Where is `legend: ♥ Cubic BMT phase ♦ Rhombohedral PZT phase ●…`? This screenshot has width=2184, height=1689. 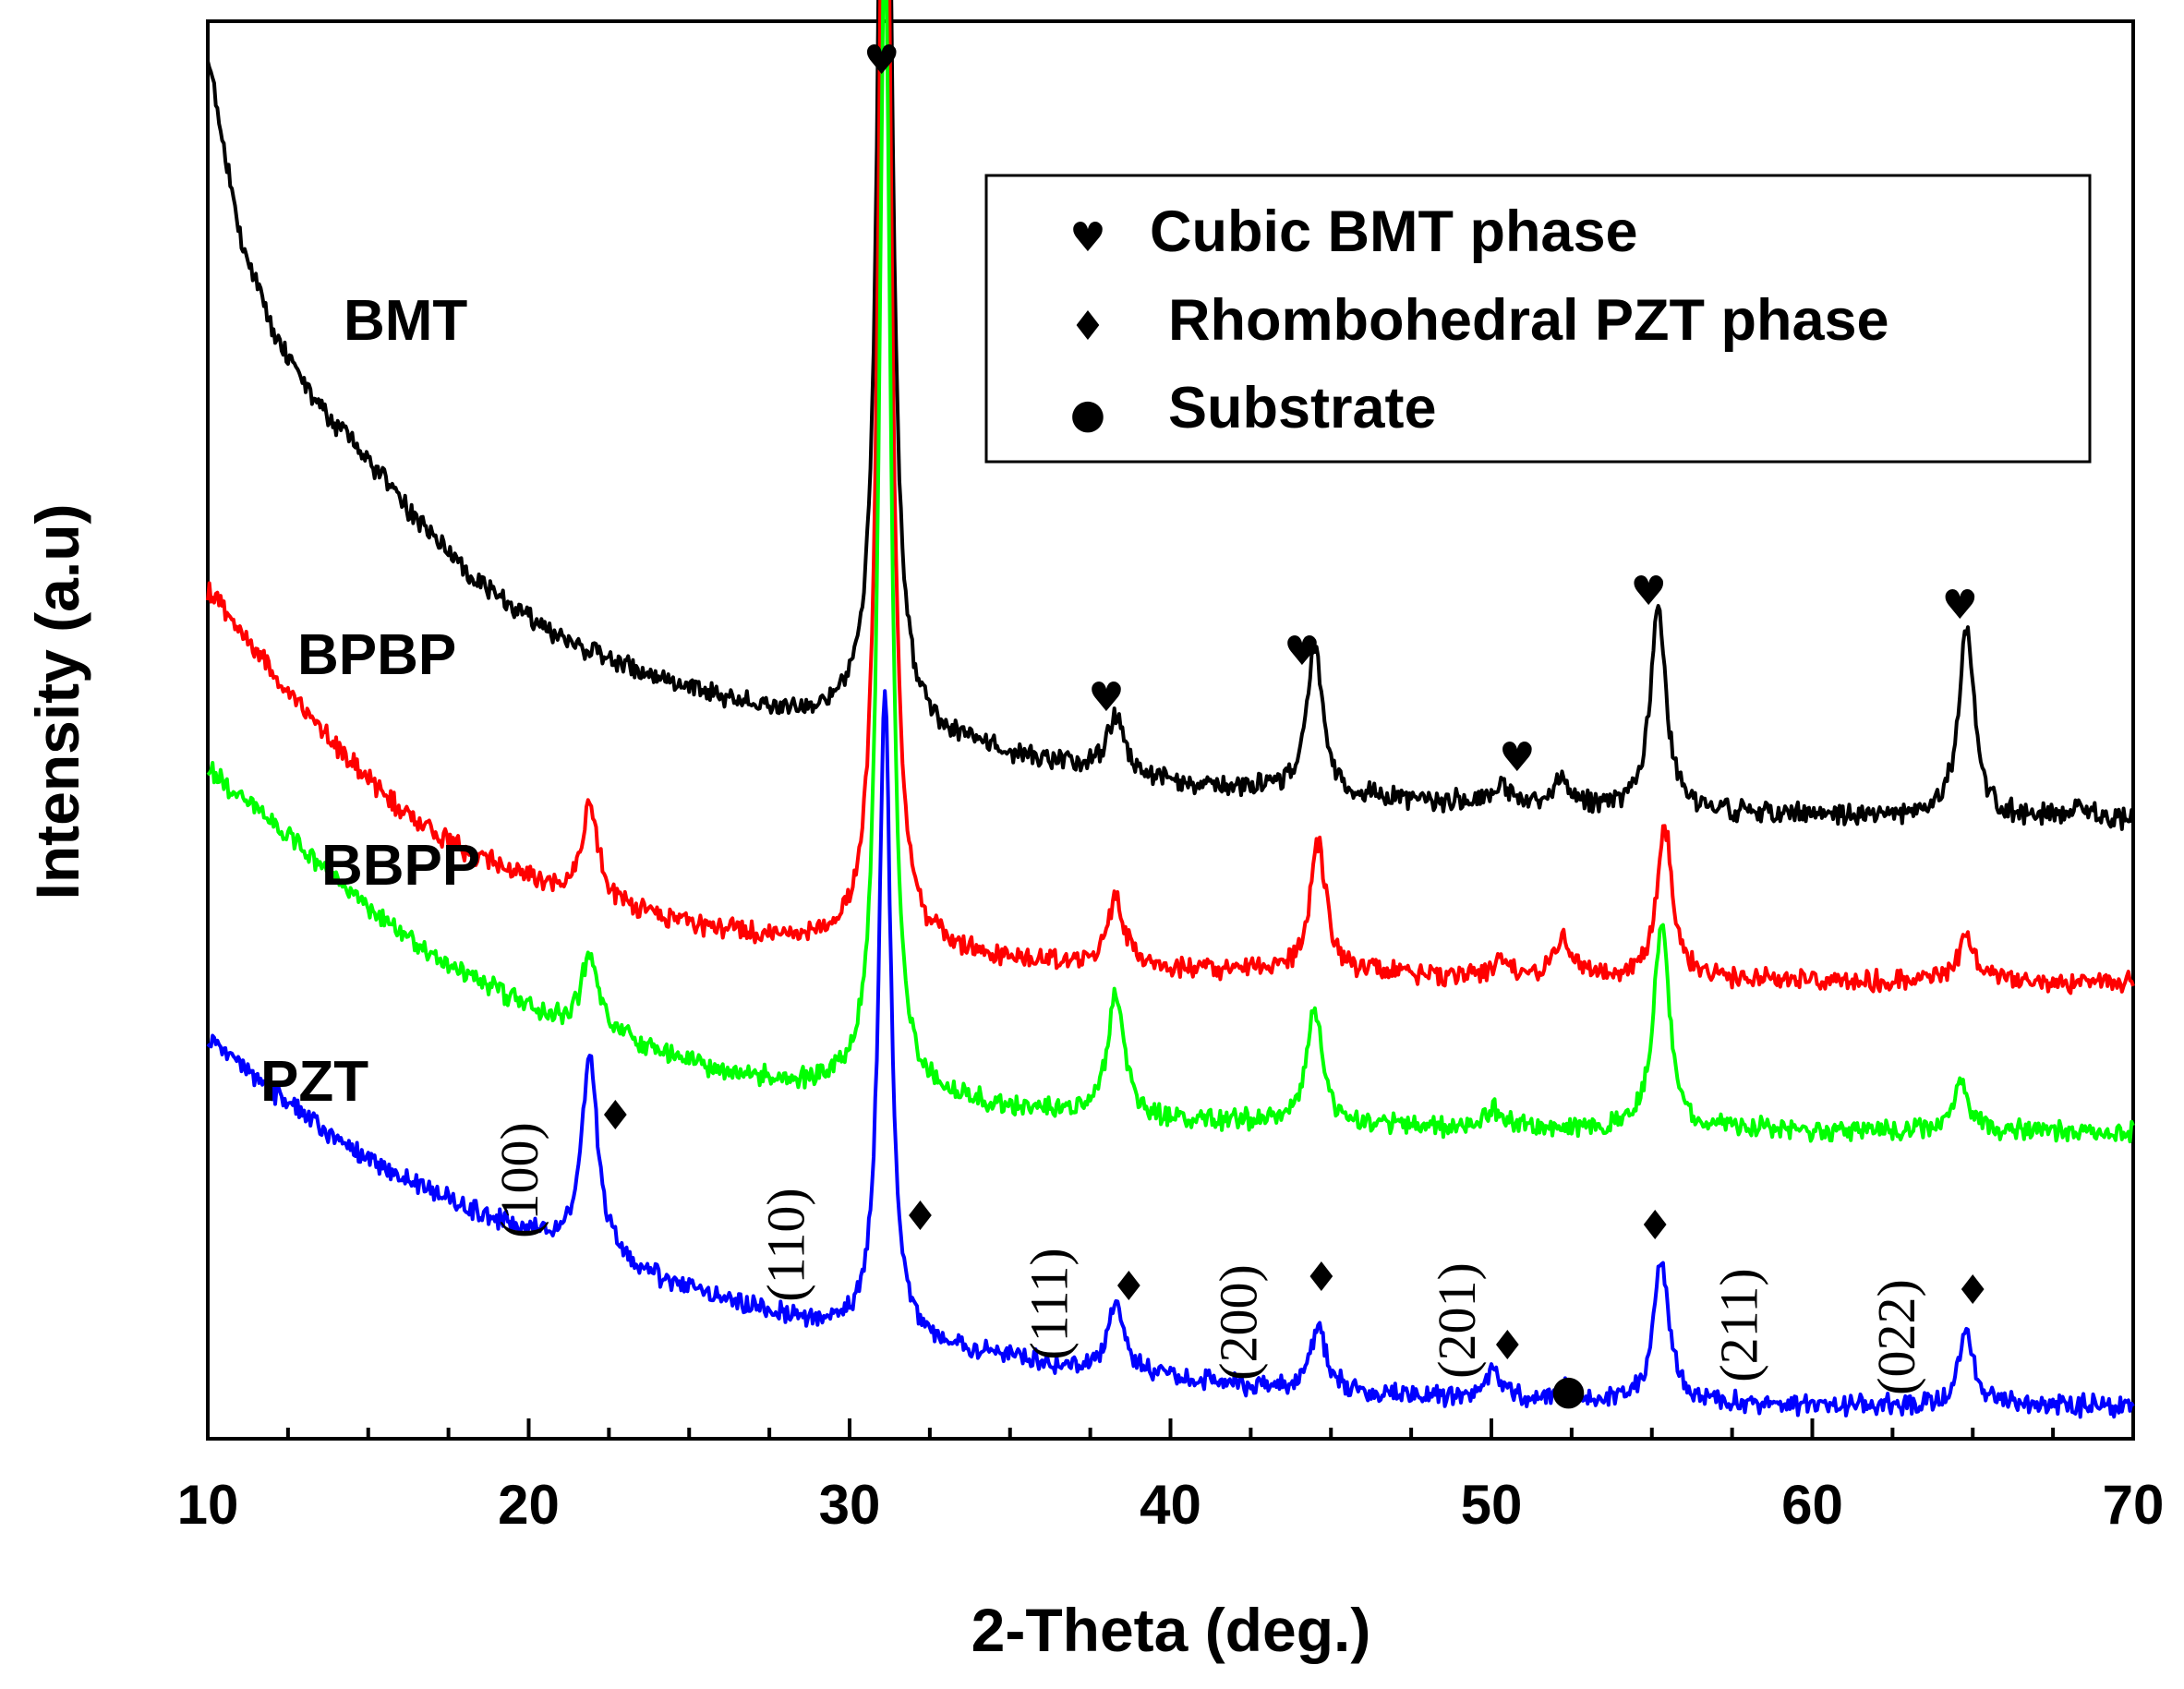 legend: ♥ Cubic BMT phase ♦ Rhombohedral PZT phase ●… is located at coordinates (1538, 319).